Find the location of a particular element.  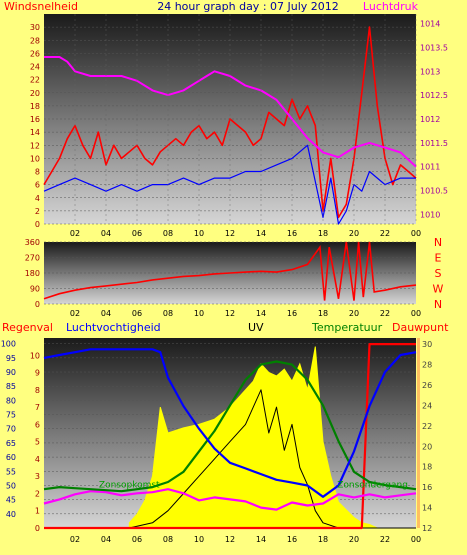

wind-x-tick-label: 12 is located at coordinates (230, 233).